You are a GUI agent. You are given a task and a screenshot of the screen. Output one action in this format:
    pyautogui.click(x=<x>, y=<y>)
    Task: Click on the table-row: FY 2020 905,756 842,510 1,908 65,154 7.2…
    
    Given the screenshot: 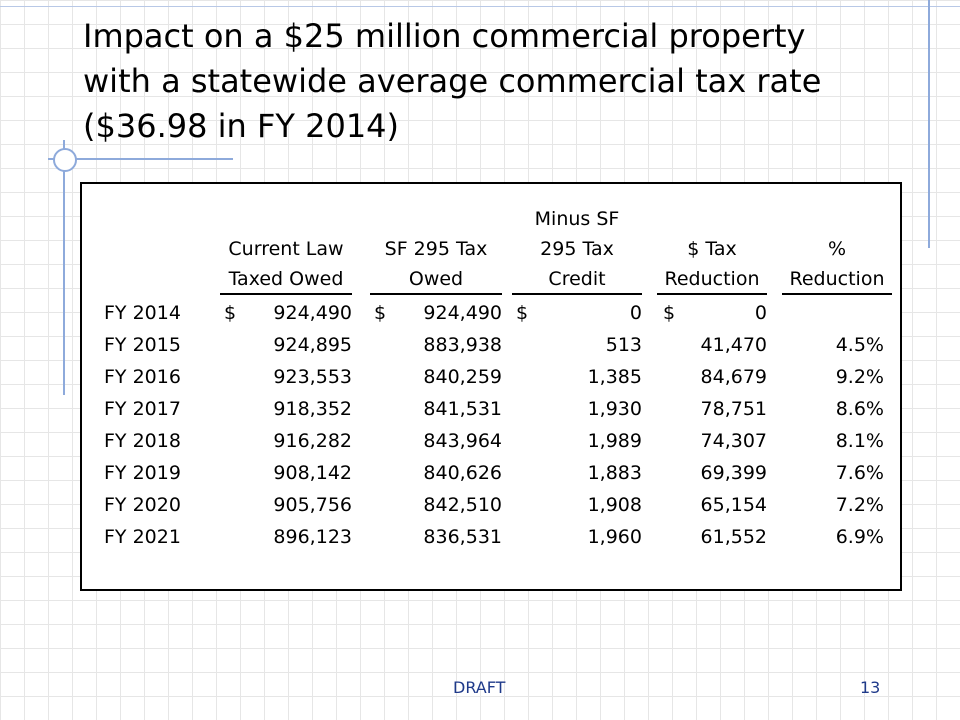 What is the action you would take?
    pyautogui.click(x=491, y=505)
    